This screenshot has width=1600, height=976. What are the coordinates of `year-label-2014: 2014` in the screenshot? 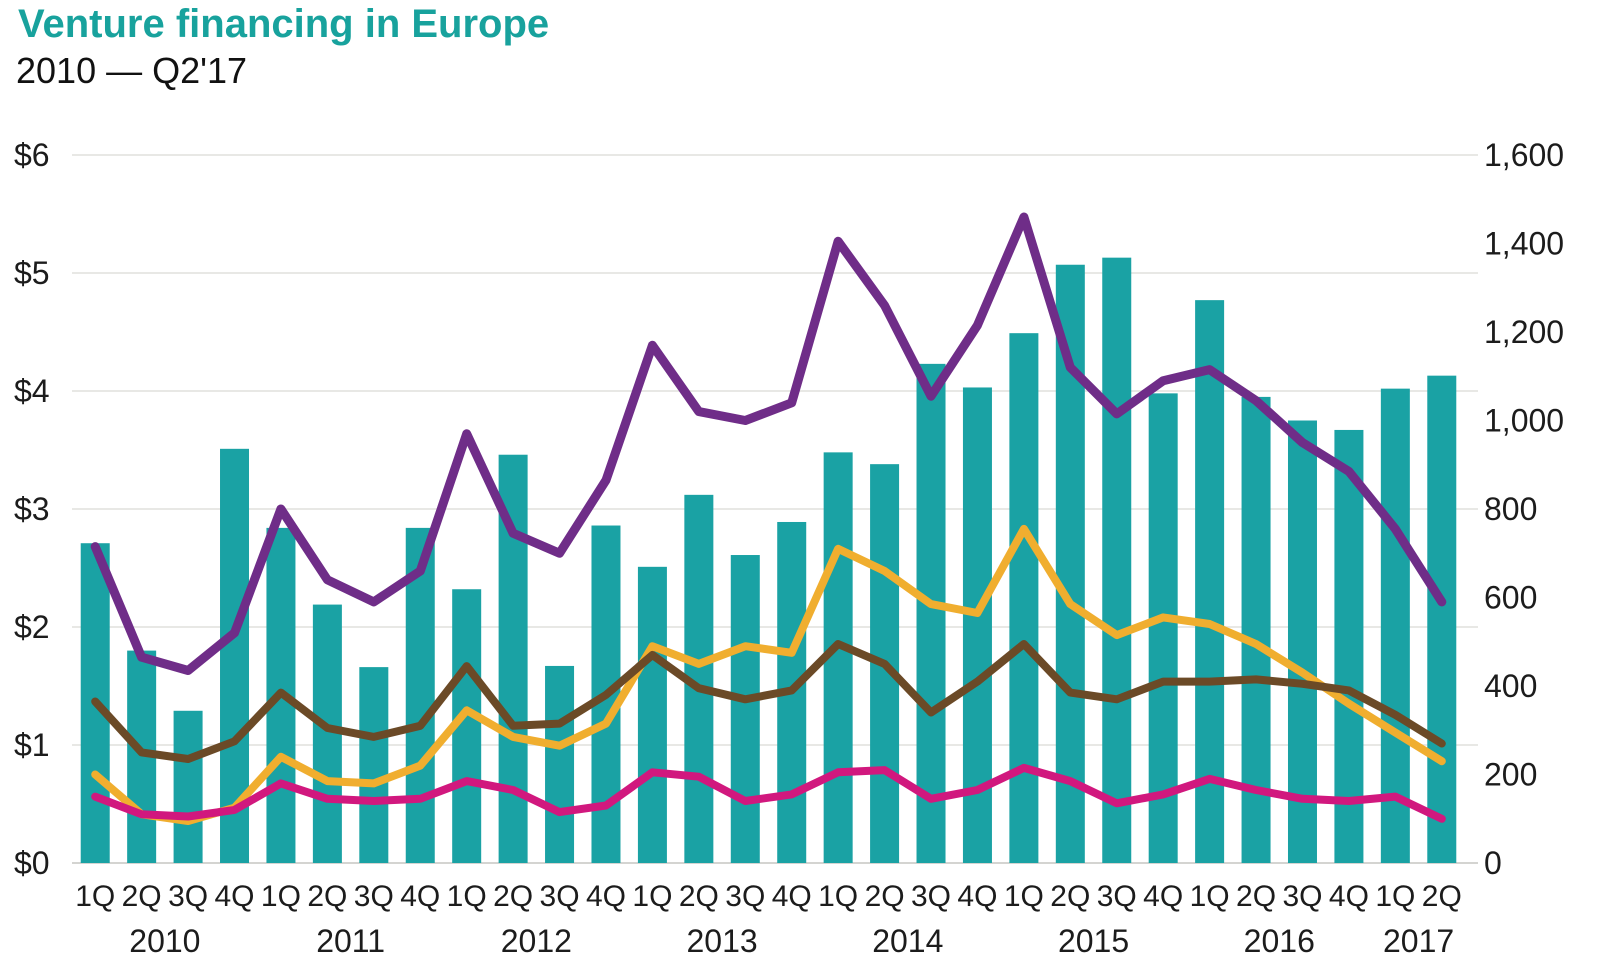 It's located at (907, 941).